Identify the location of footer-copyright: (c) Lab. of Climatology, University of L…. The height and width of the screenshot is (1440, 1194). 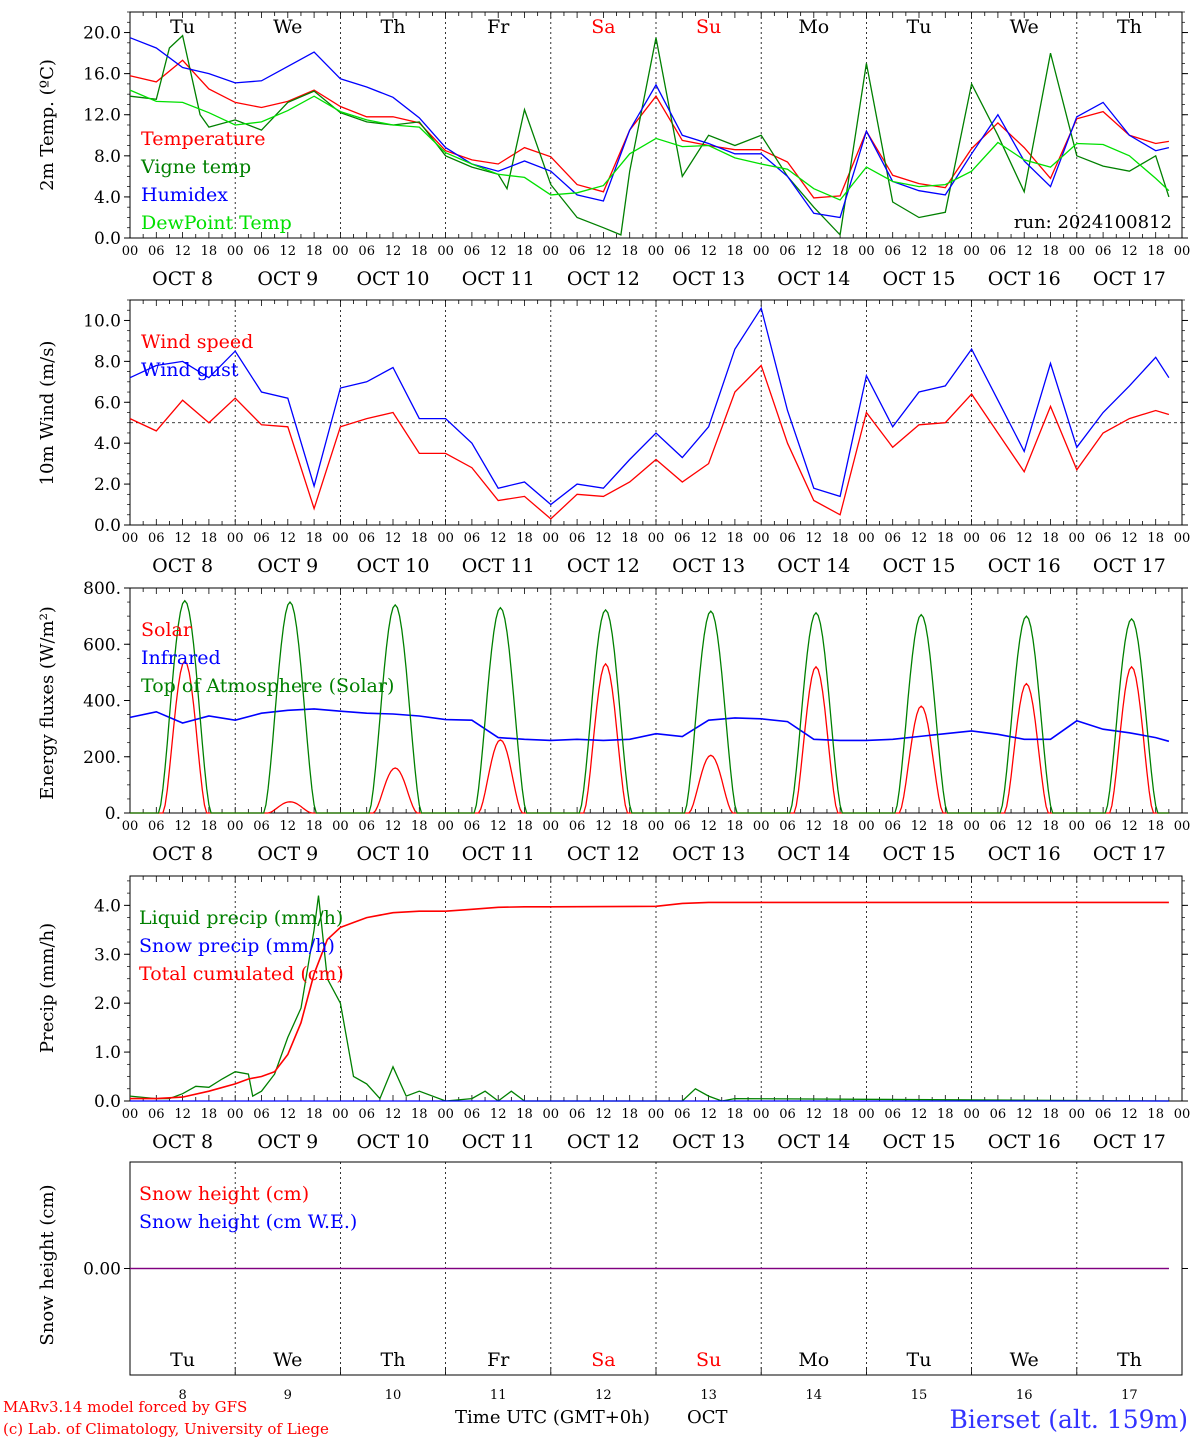
(166, 1429).